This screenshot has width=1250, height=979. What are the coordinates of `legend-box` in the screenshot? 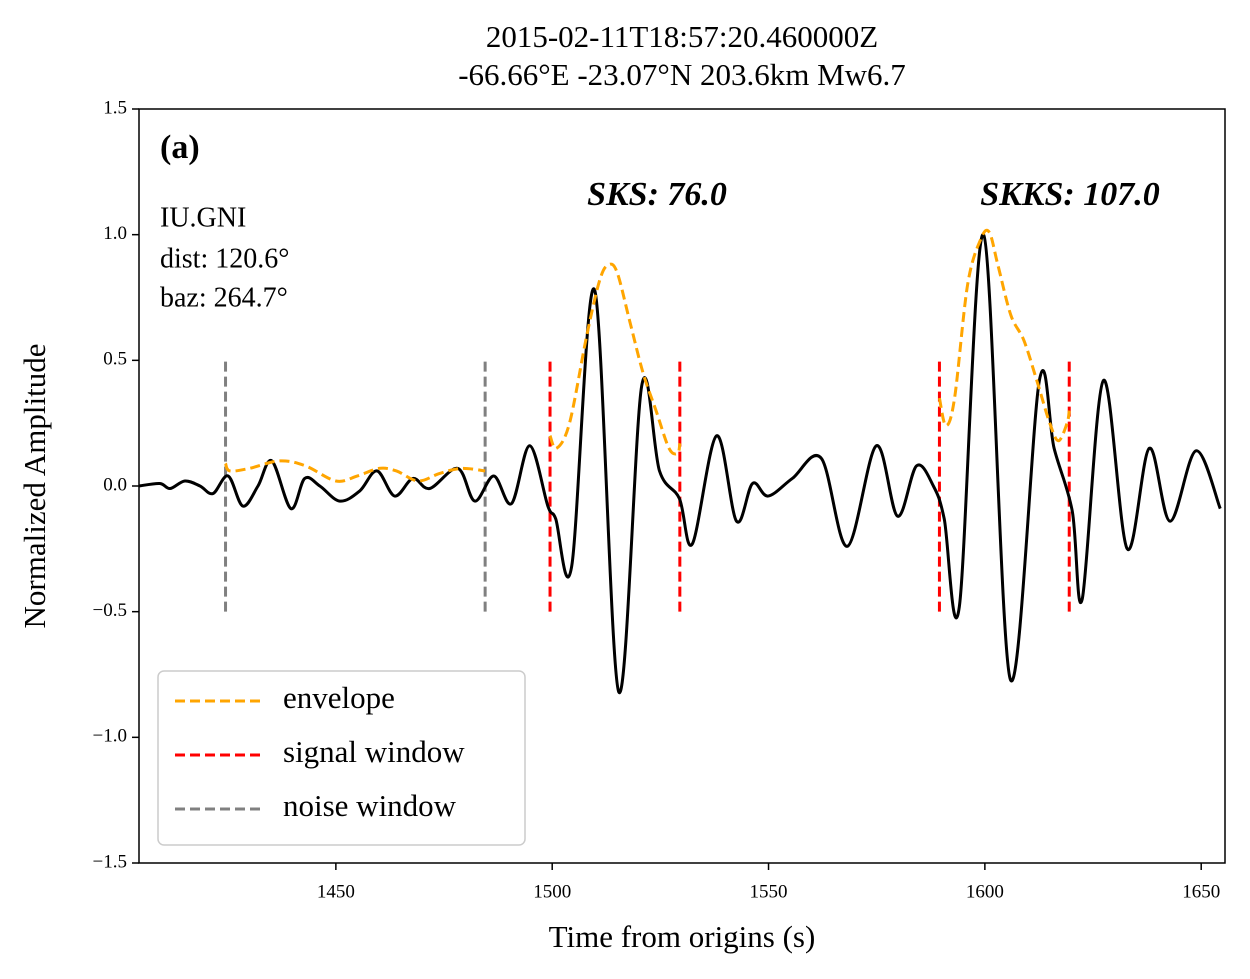 It's located at (341, 758).